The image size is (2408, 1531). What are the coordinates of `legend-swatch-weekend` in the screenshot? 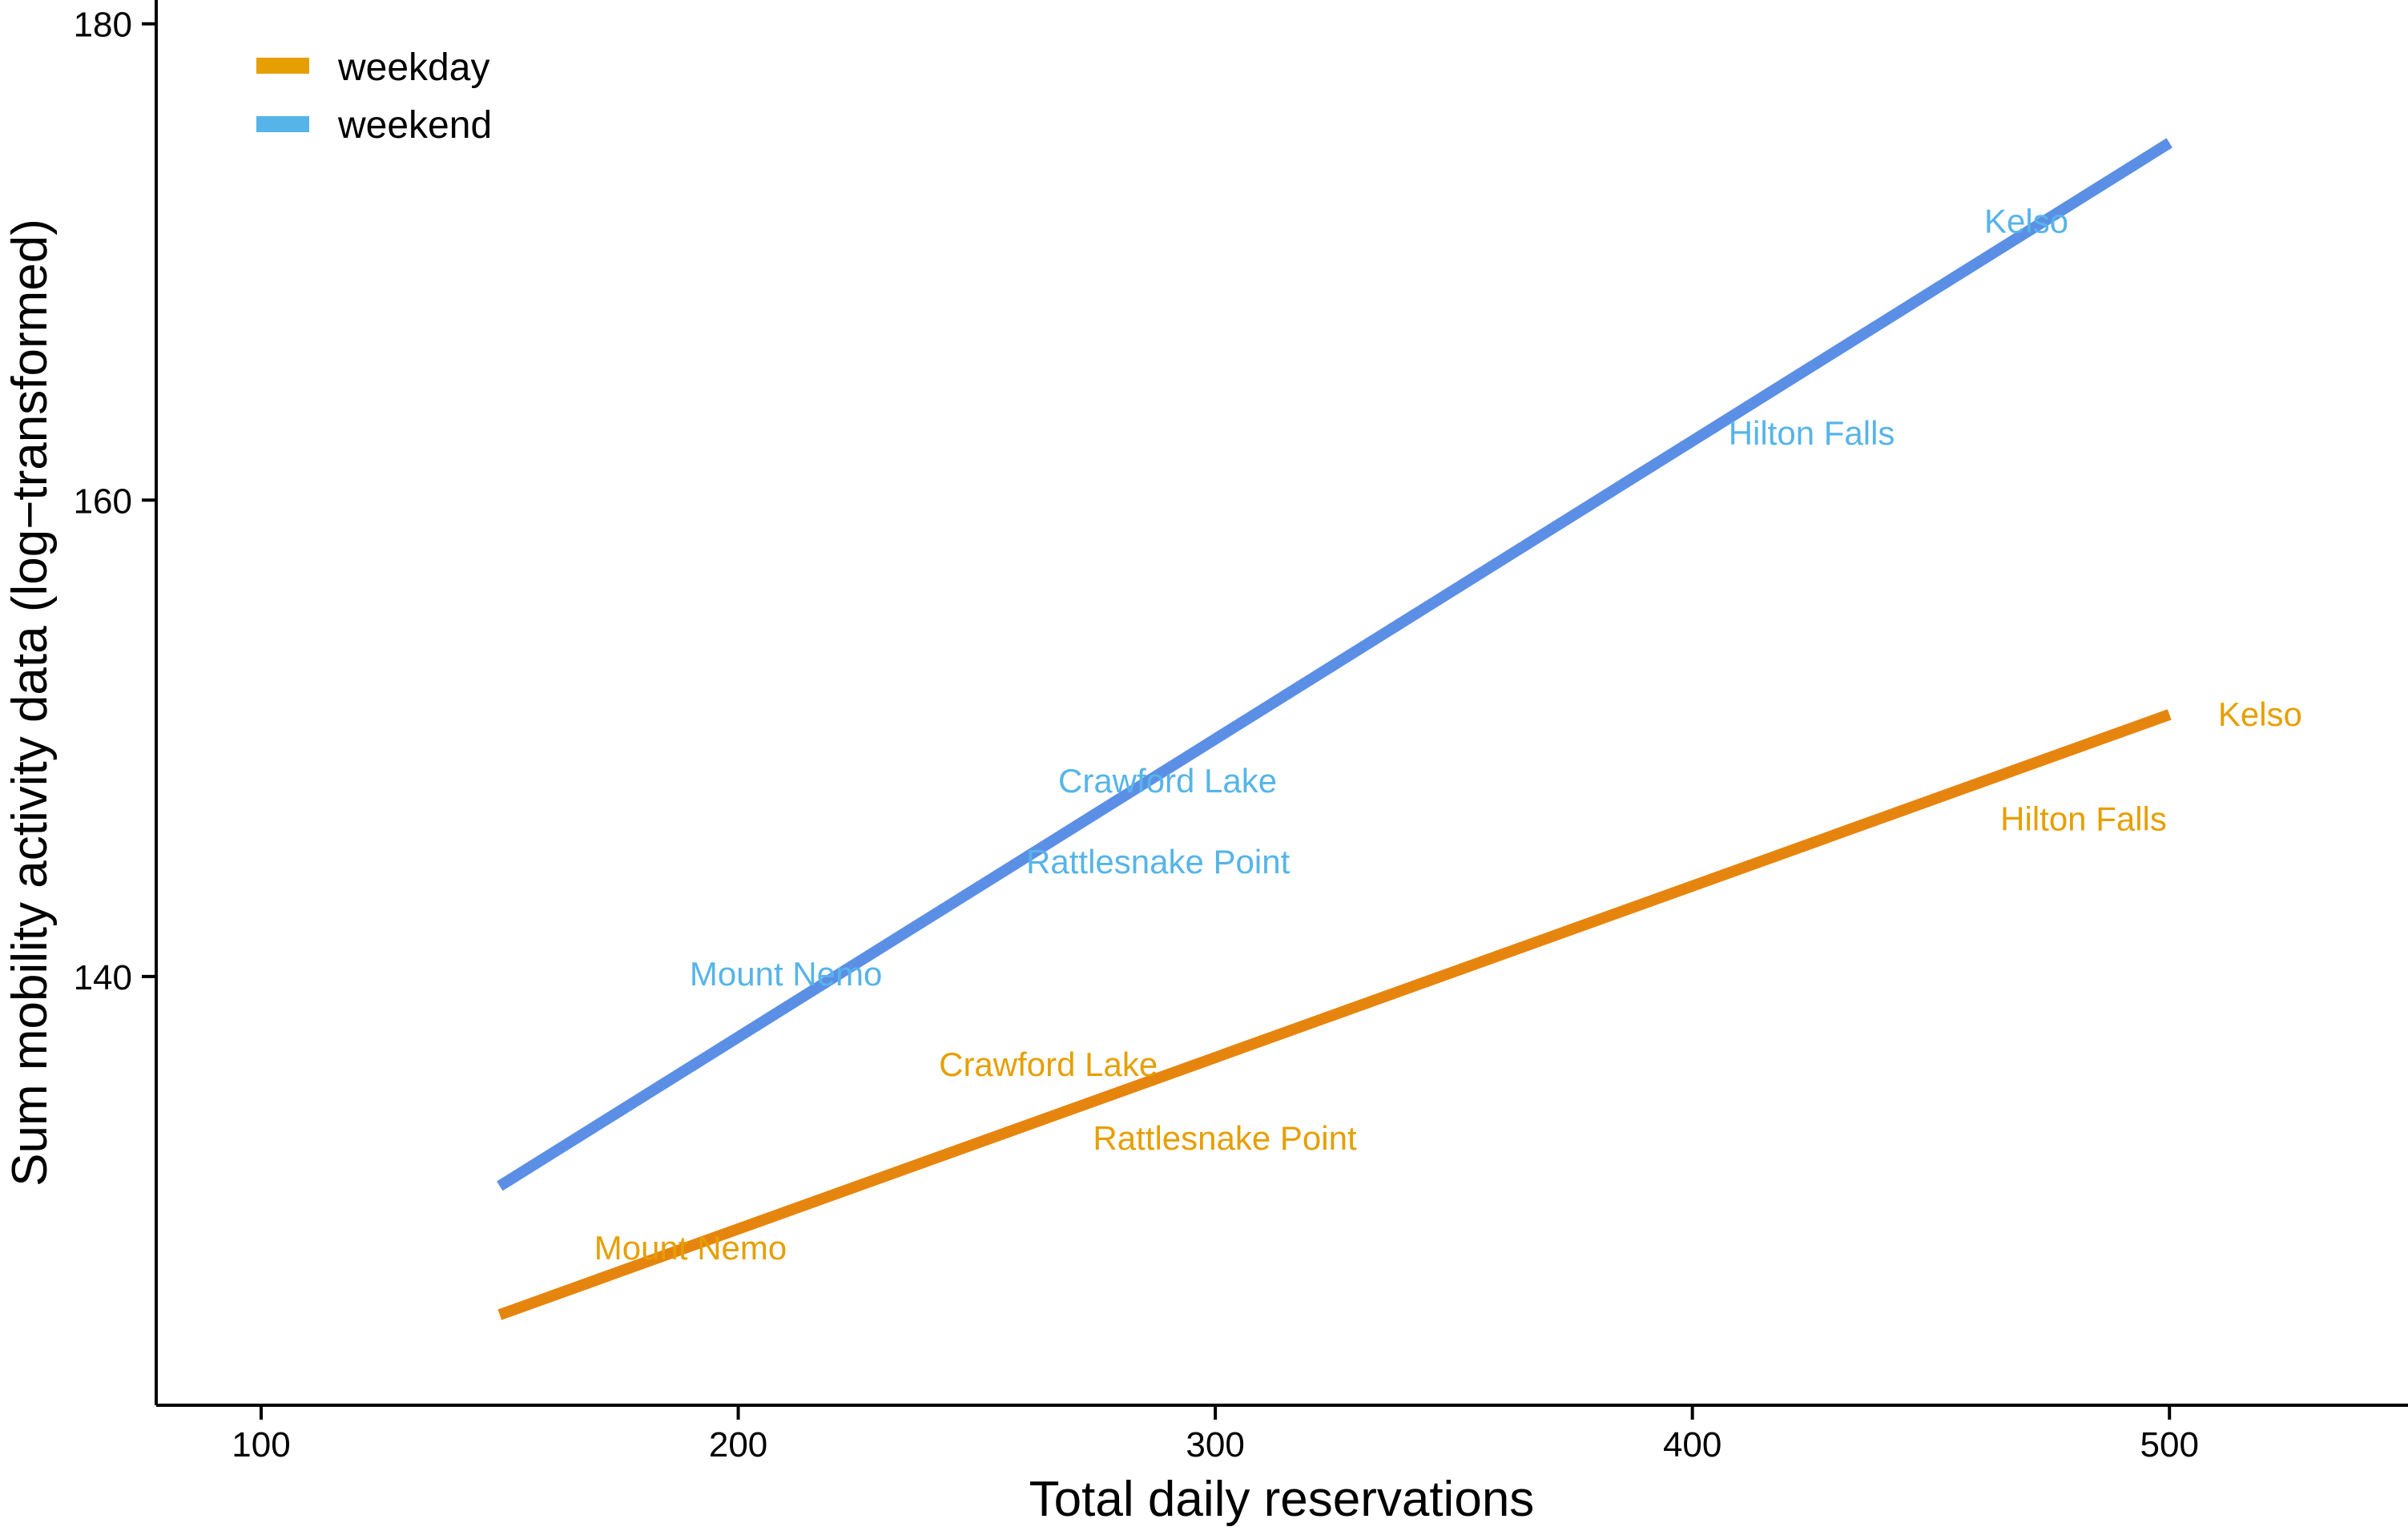 It's located at (282, 124).